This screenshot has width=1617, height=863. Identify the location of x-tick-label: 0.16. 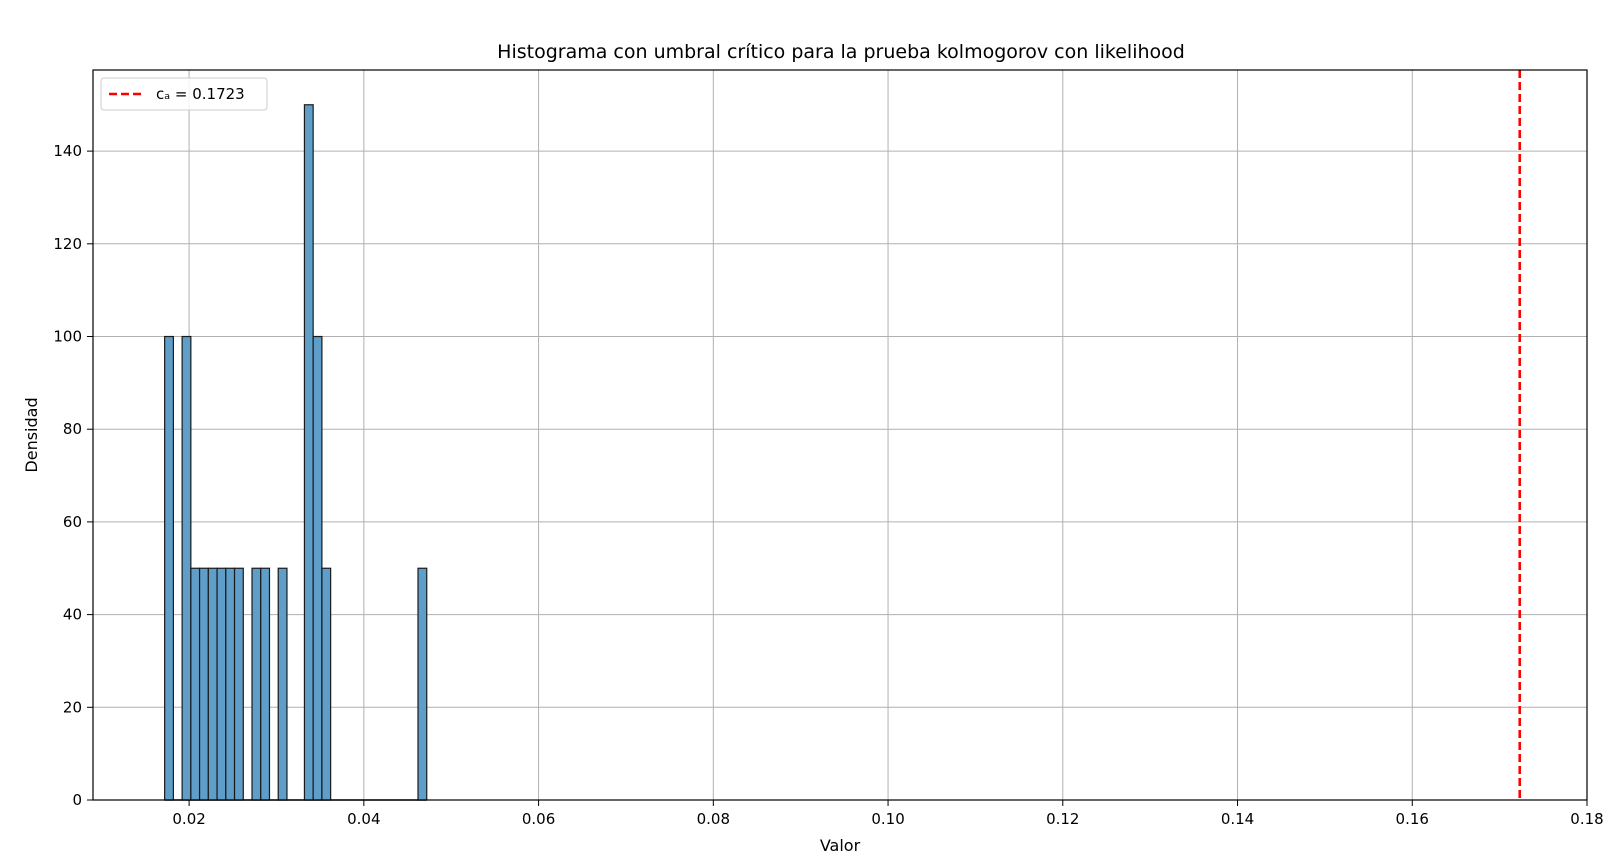
(1412, 819).